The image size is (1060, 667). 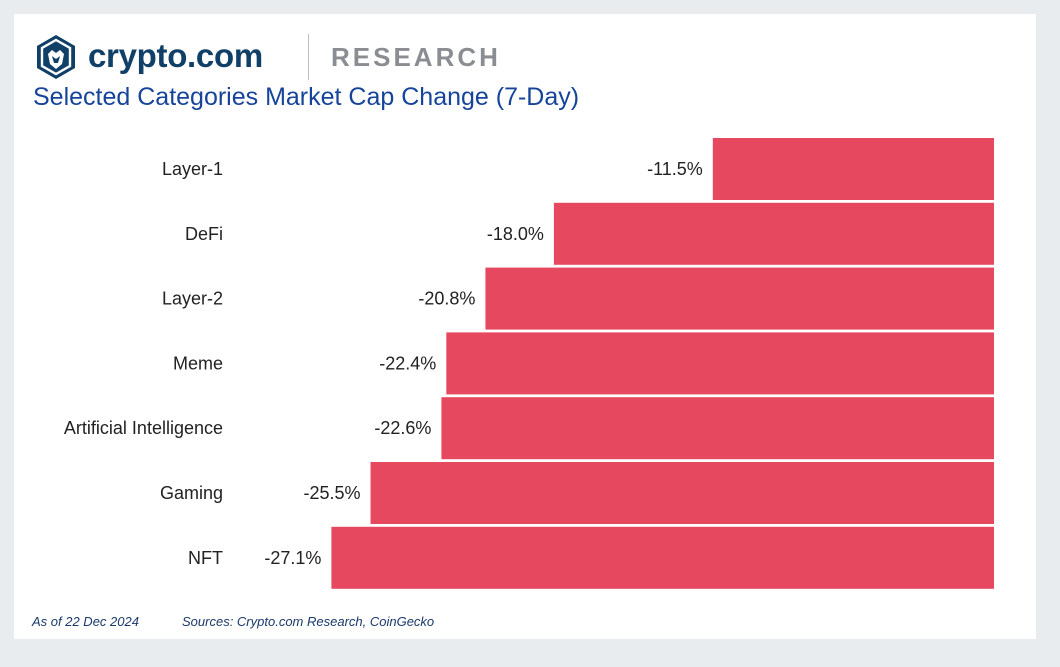 What do you see at coordinates (407, 363) in the screenshot?
I see `data-label: -22.4%` at bounding box center [407, 363].